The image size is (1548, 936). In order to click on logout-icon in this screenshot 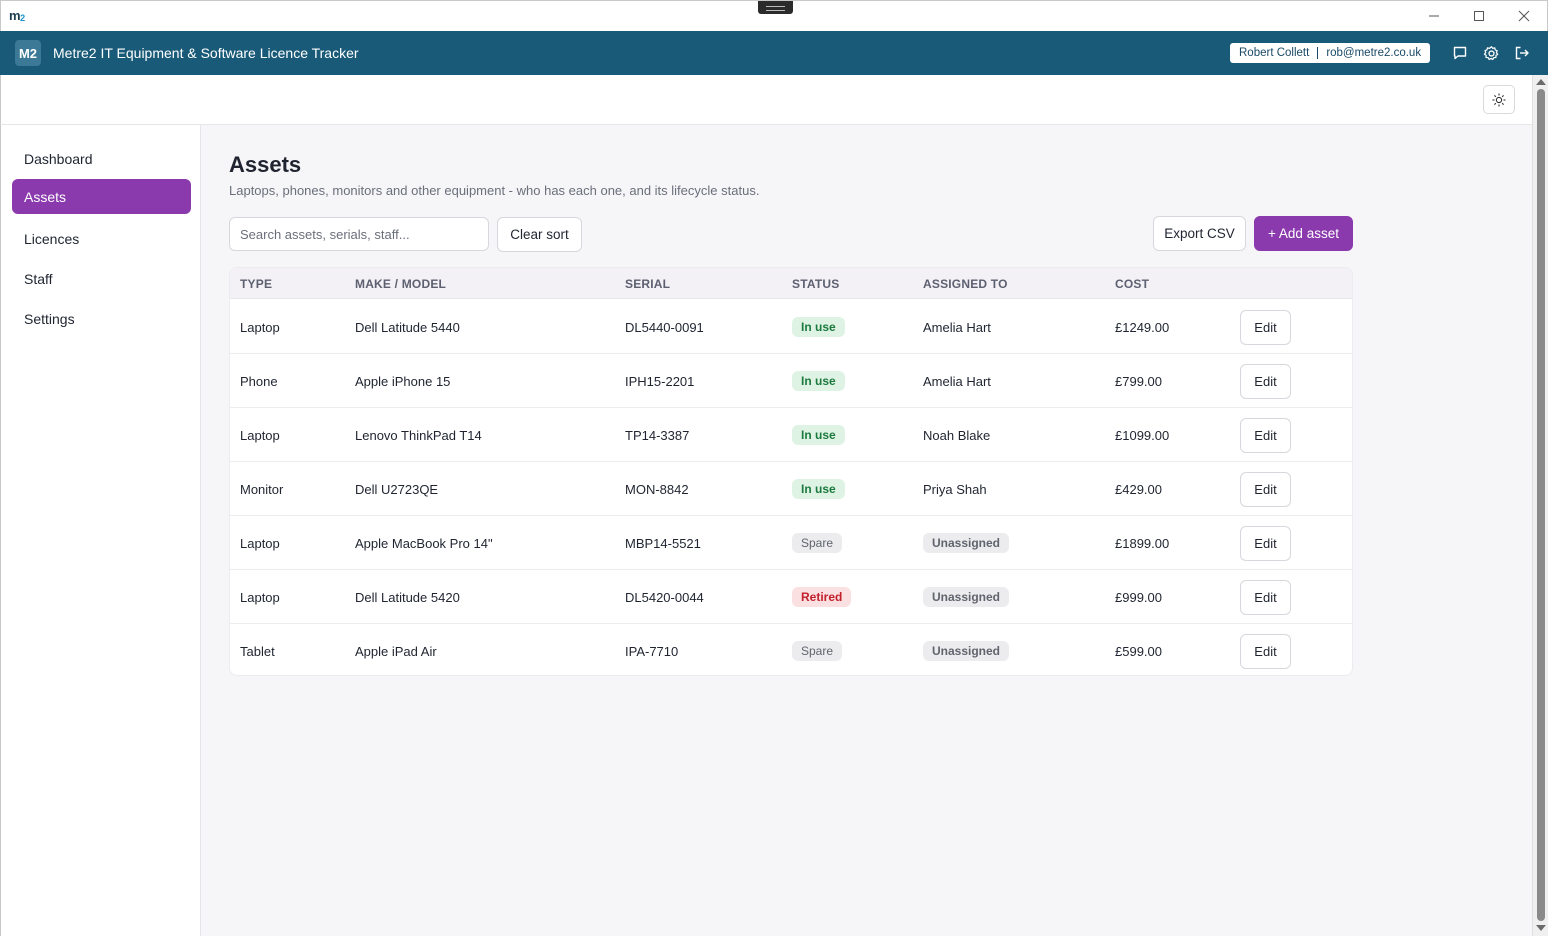, I will do `click(1522, 53)`.